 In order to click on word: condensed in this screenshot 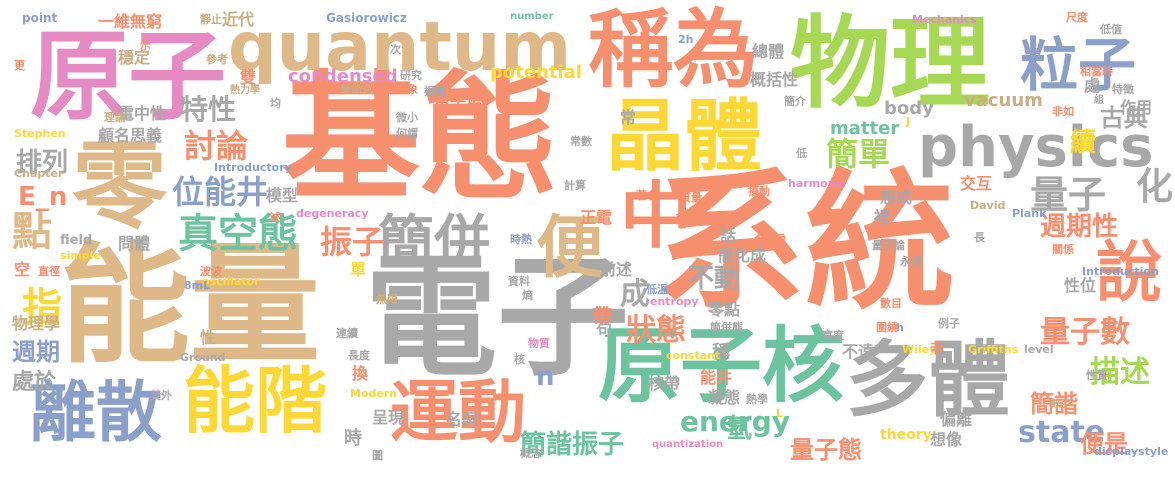, I will do `click(343, 76)`.